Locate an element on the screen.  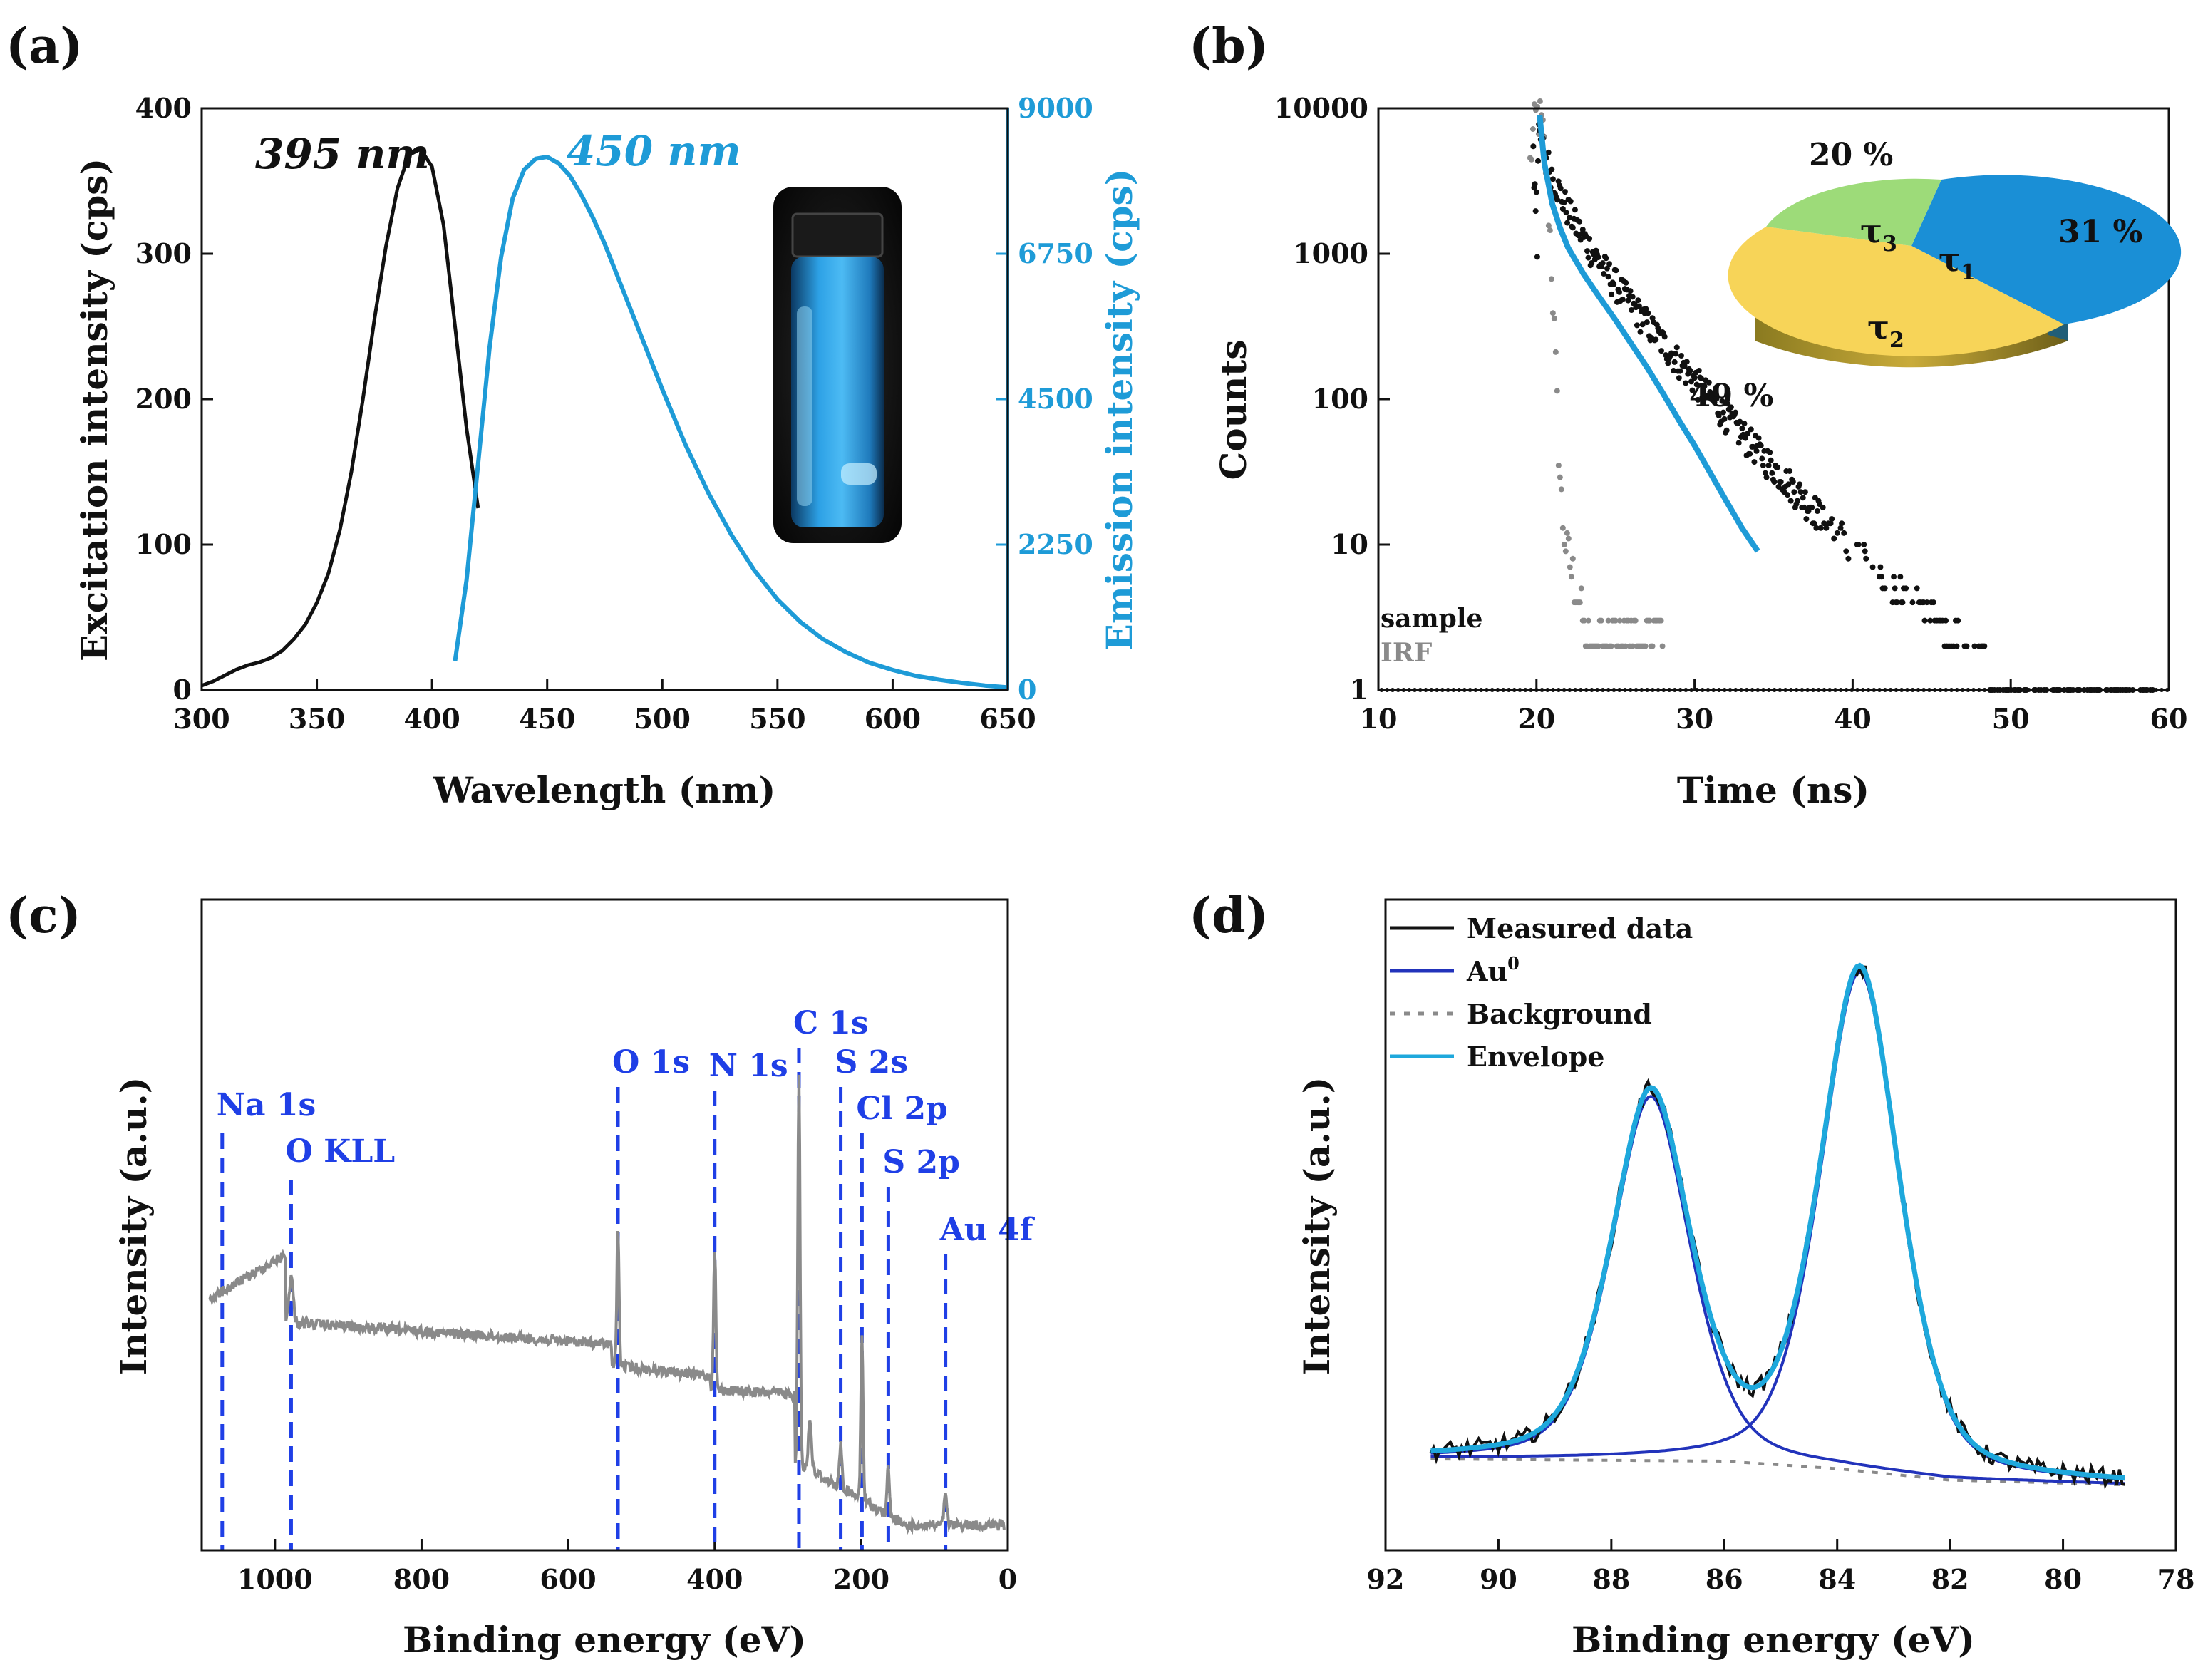
vial-photo is located at coordinates (837, 365).